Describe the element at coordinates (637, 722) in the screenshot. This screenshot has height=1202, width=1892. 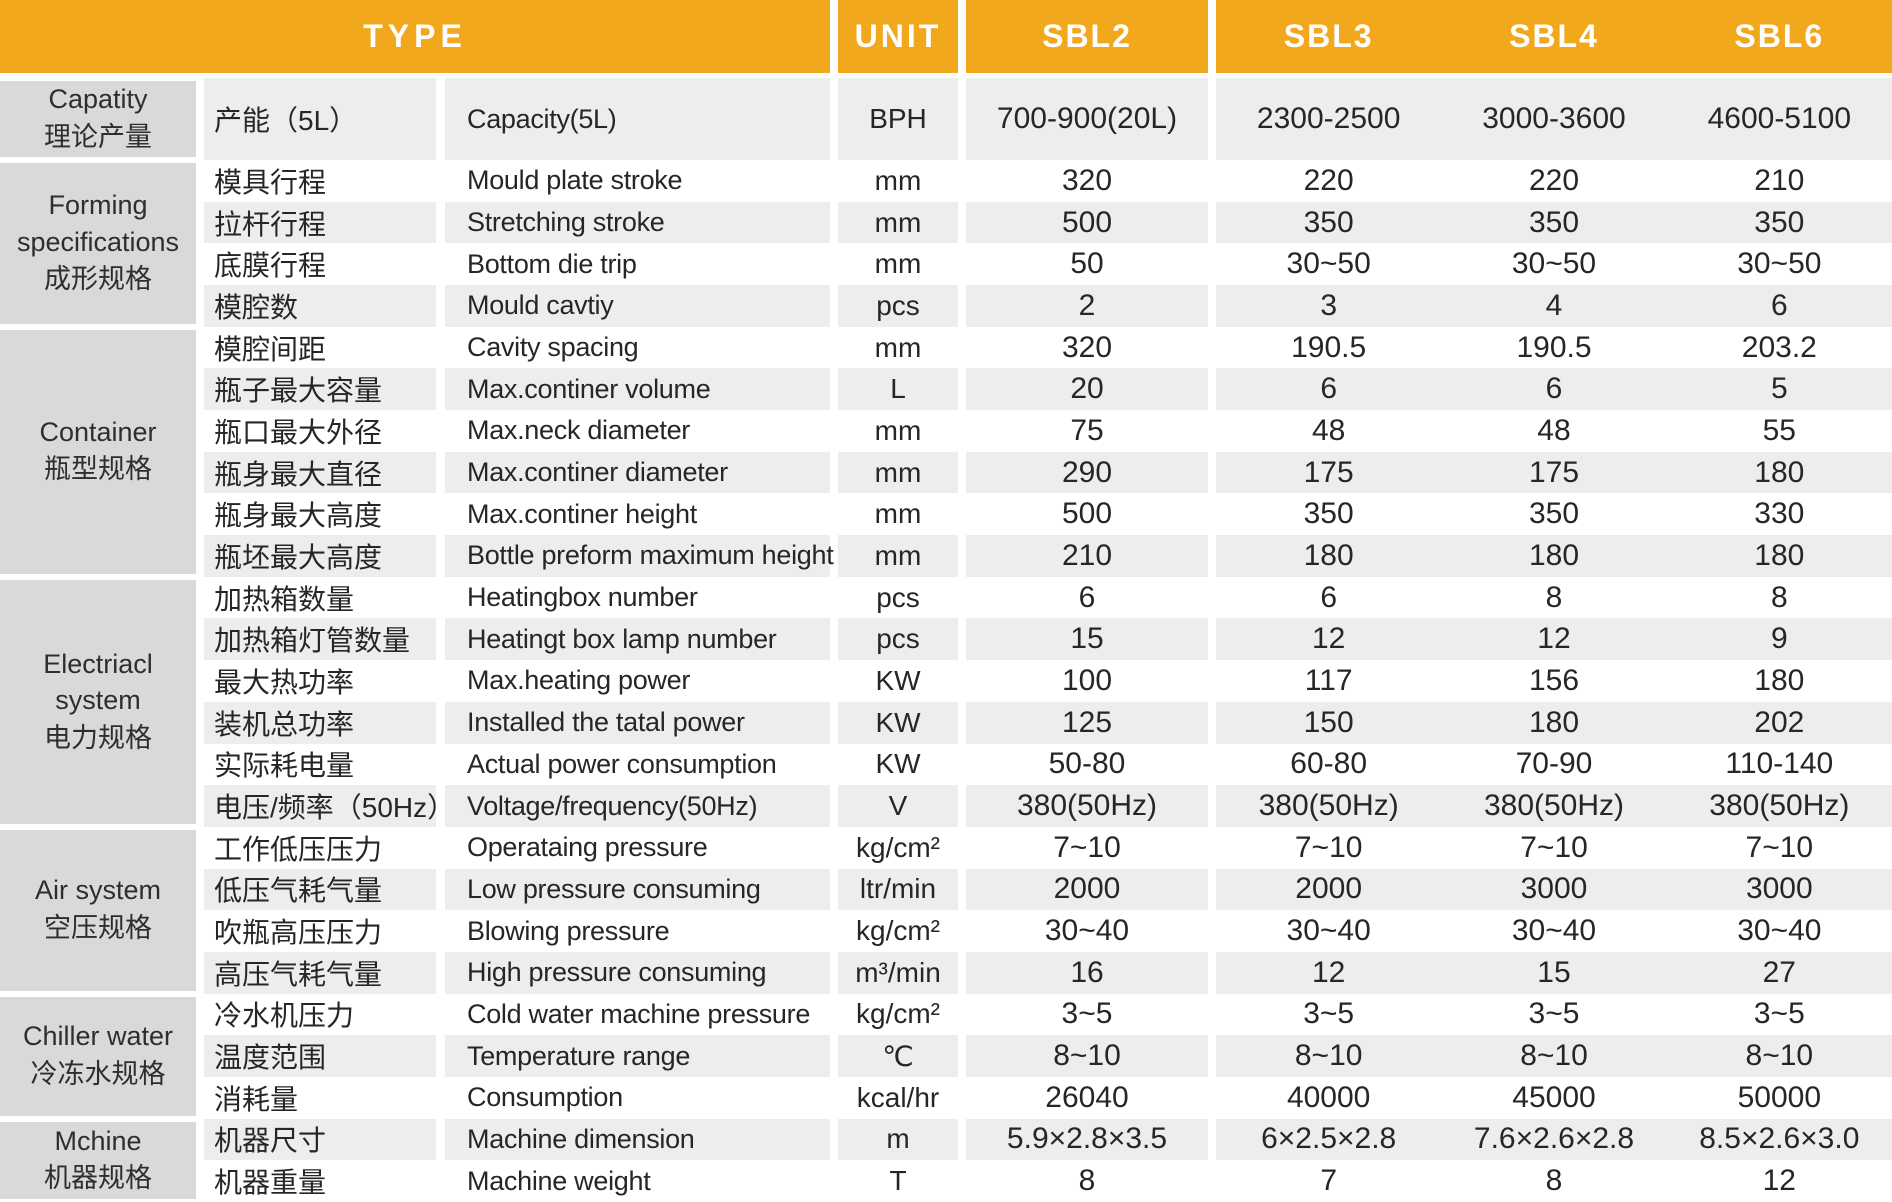
I see `spec-name-en: Installed the tatal power` at that location.